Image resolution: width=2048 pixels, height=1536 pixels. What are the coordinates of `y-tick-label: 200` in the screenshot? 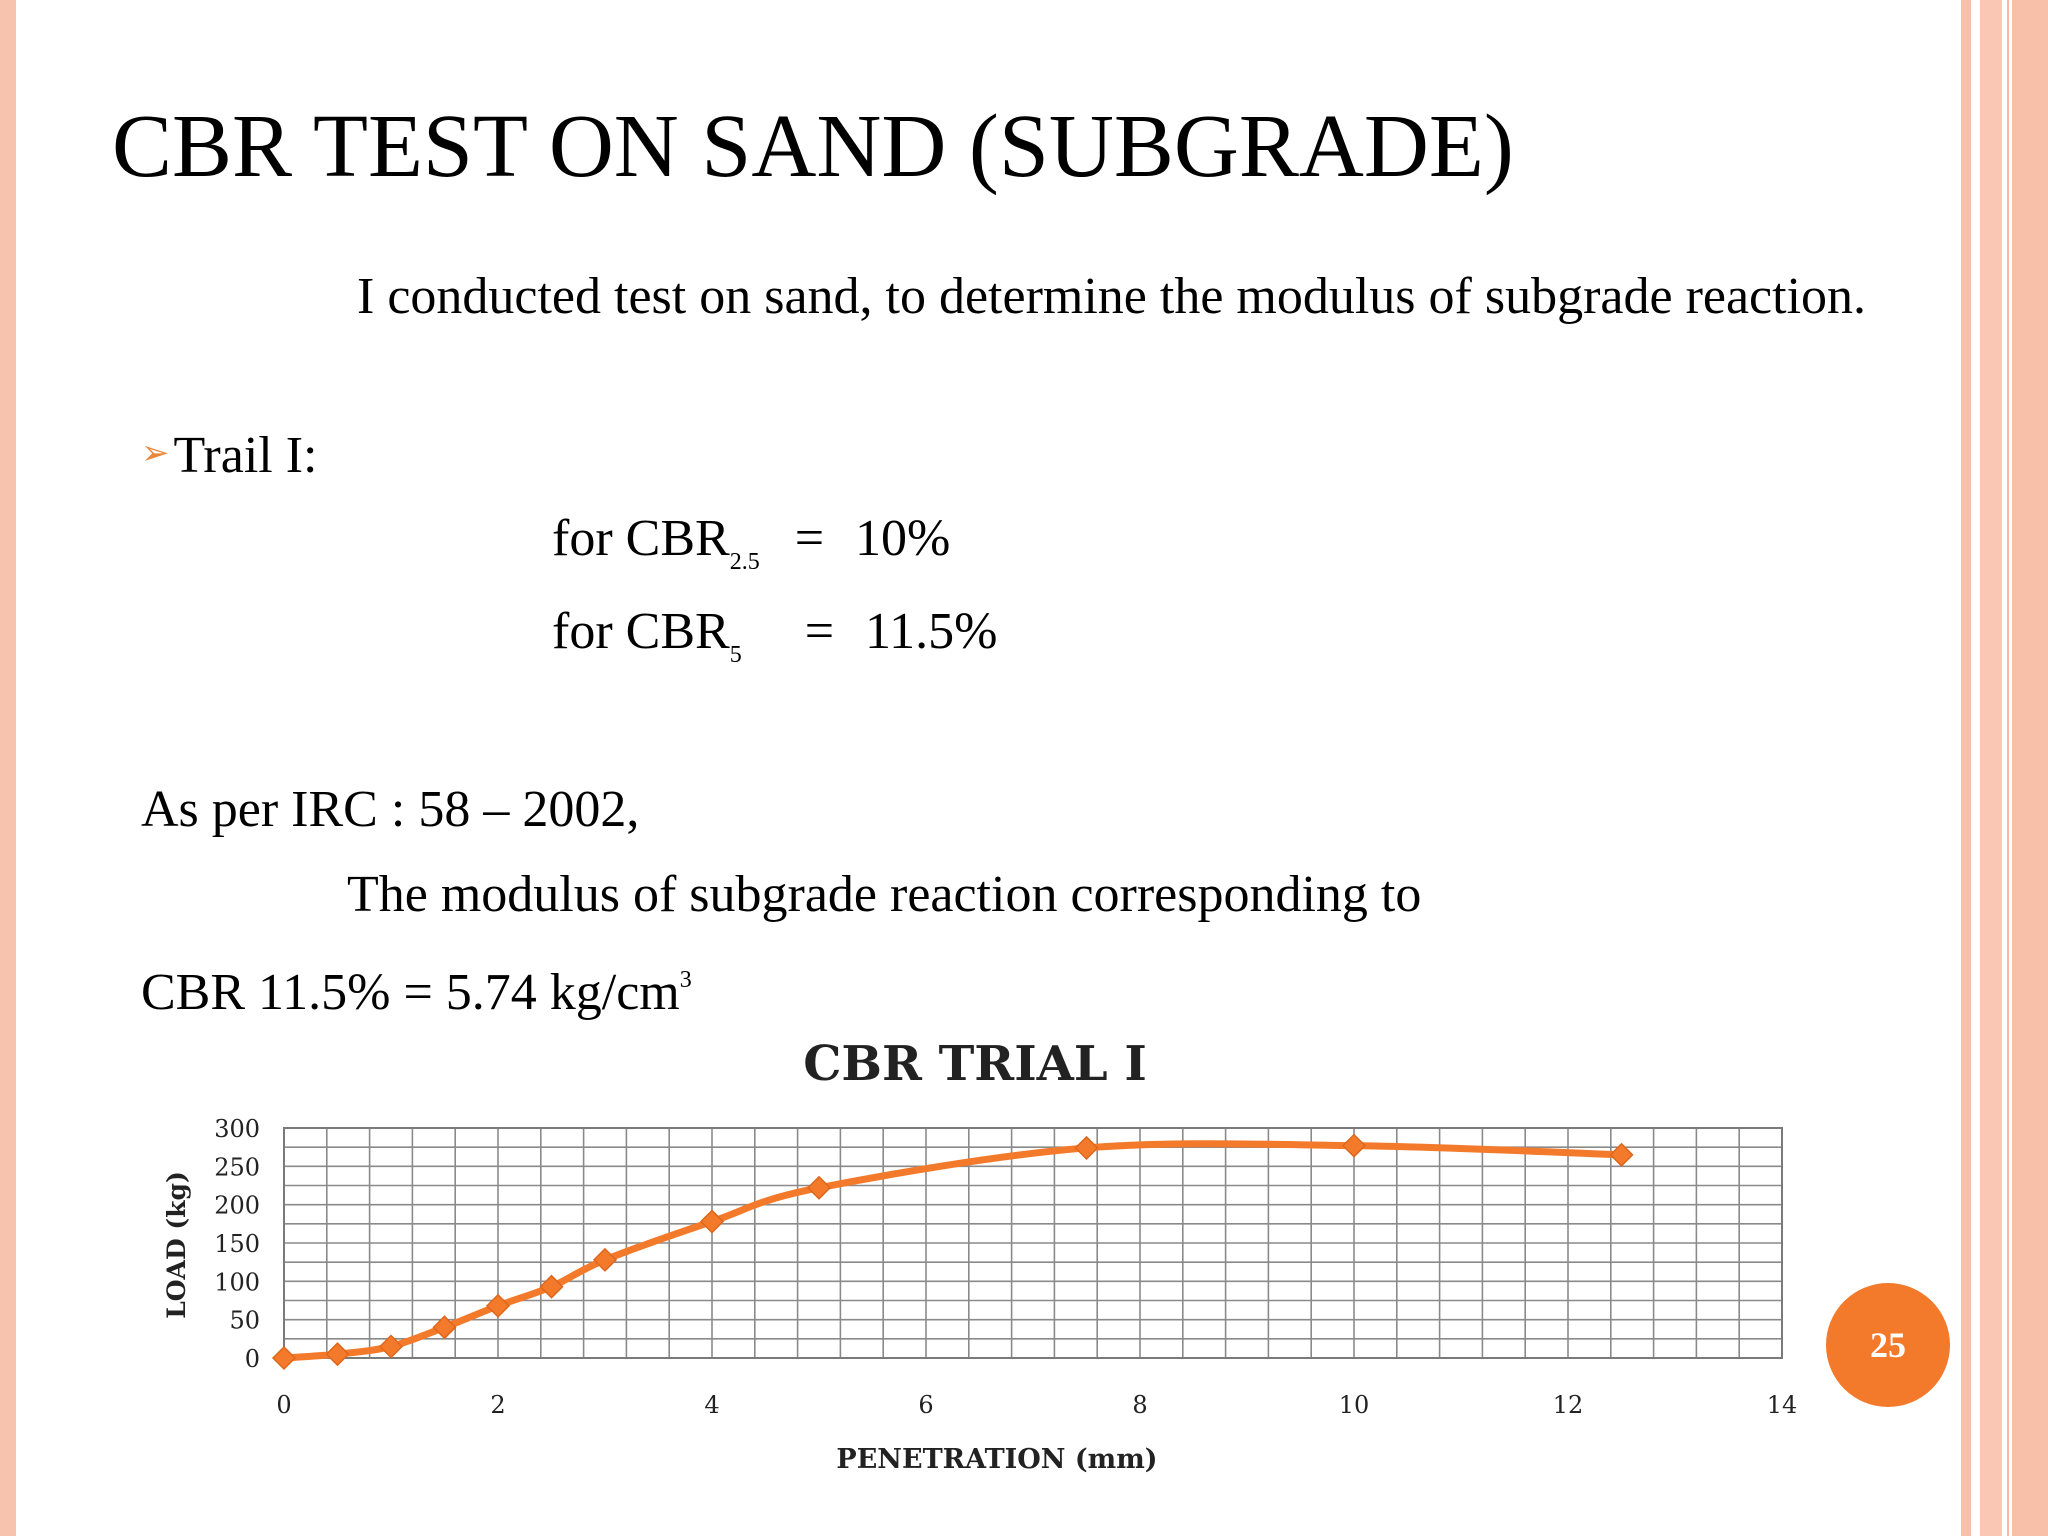 It's located at (237, 1206).